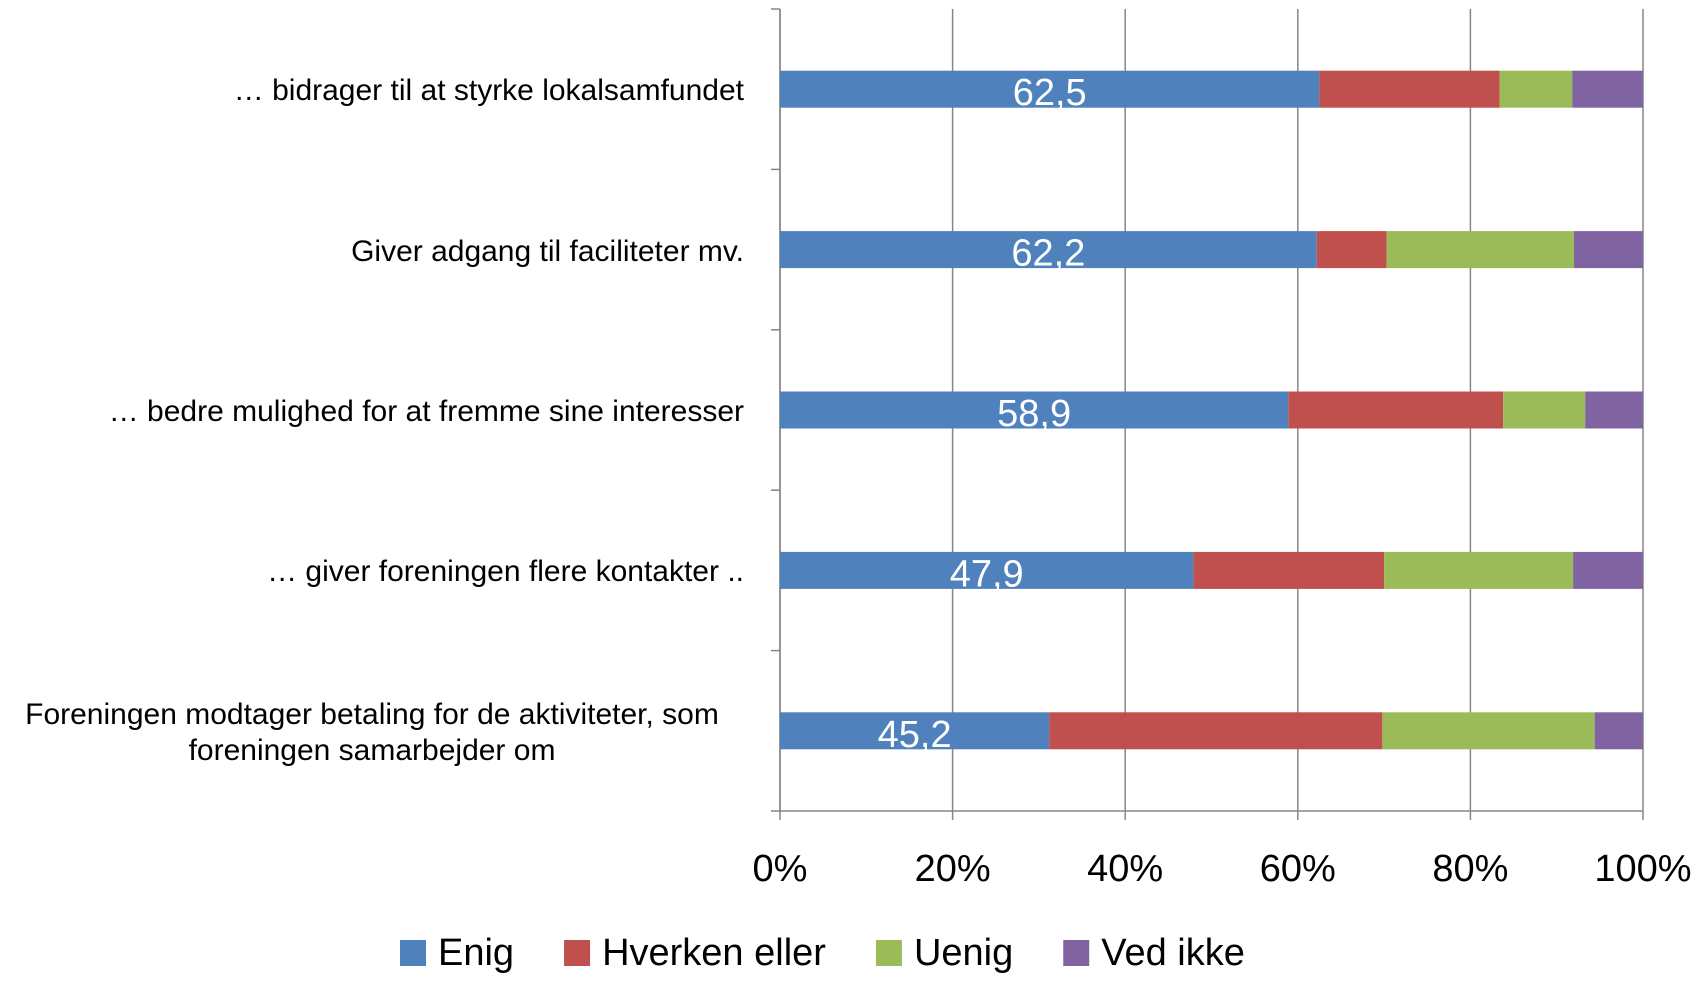 This screenshot has height=984, width=1707. I want to click on x-tick-label: 20%, so click(953, 869).